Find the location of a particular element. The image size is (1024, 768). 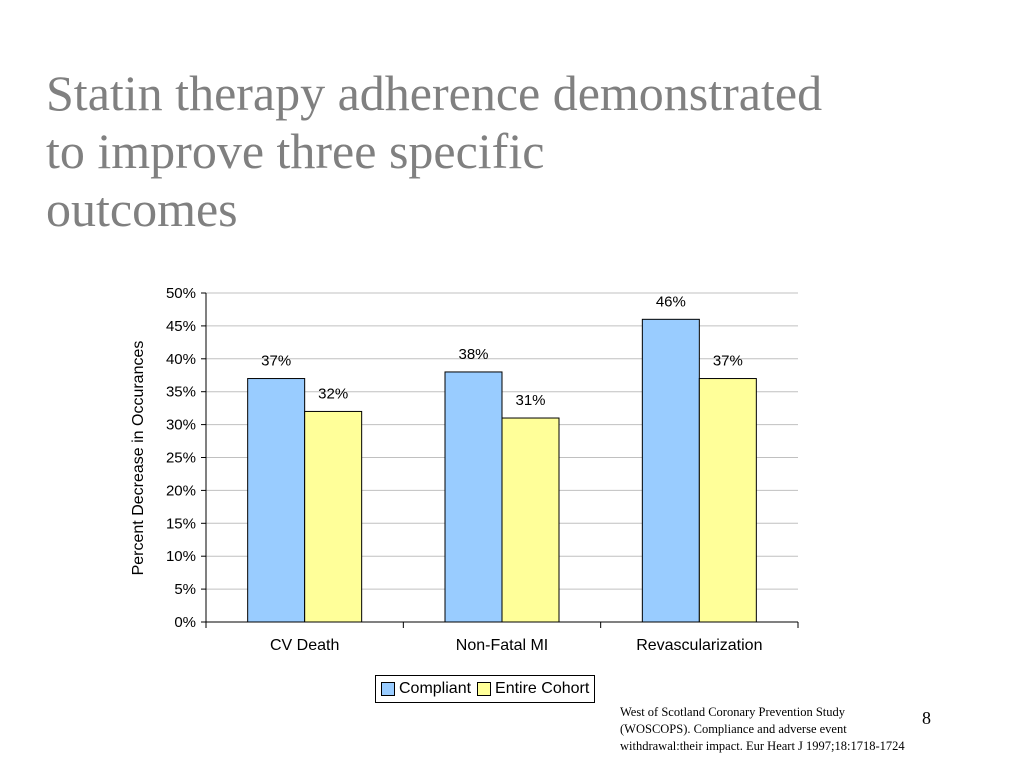

y-tick-label: 30% is located at coordinates (181, 425).